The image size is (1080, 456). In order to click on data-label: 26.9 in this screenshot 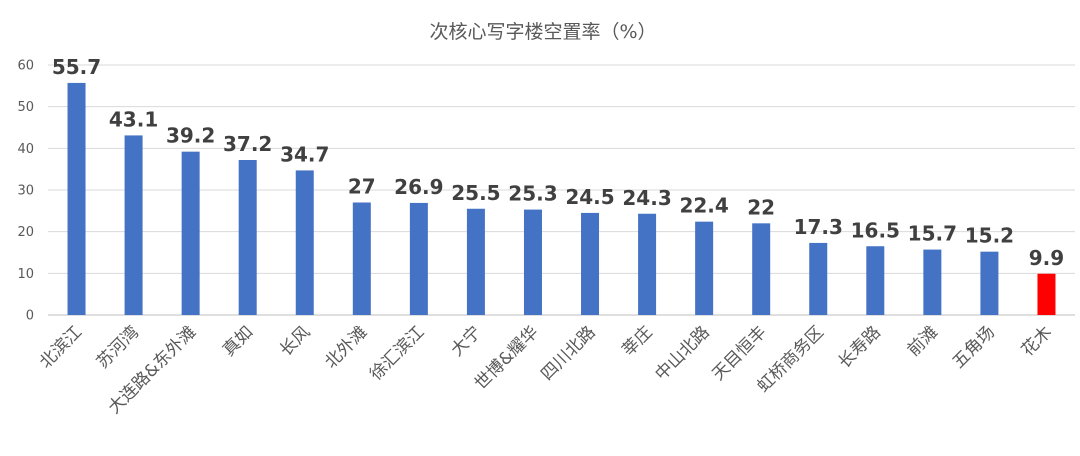, I will do `click(418, 187)`.